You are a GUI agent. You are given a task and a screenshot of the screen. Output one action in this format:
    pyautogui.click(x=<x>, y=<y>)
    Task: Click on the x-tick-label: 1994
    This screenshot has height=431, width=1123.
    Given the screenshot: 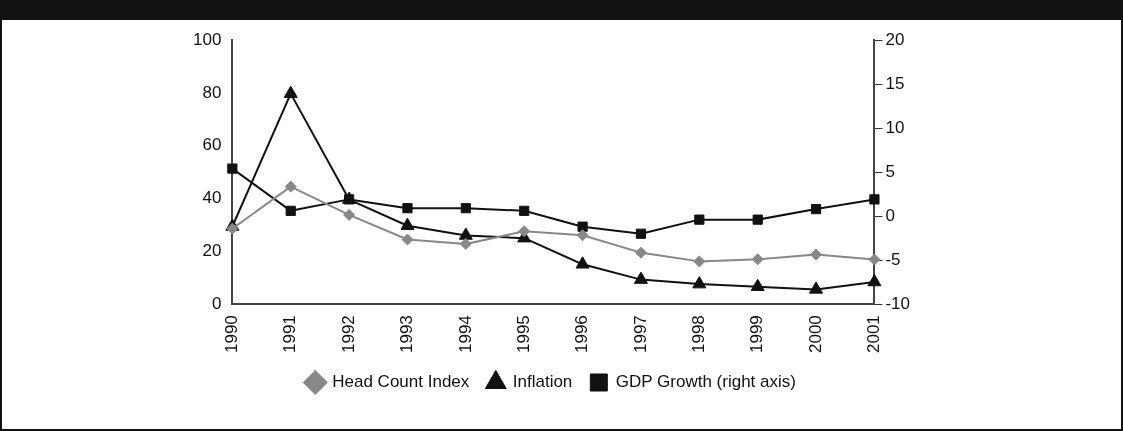 What is the action you would take?
    pyautogui.click(x=465, y=334)
    